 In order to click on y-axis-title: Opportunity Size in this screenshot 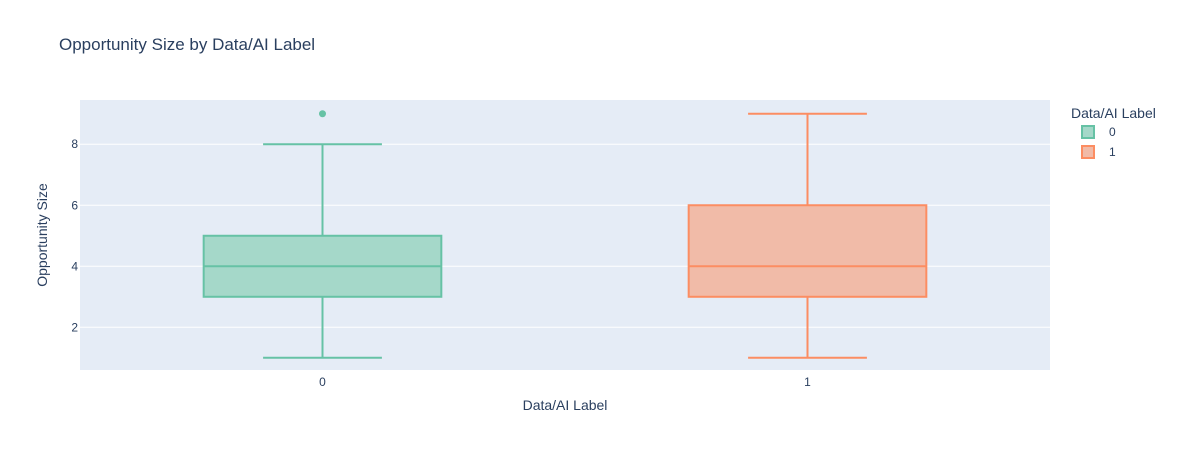, I will do `click(42, 235)`.